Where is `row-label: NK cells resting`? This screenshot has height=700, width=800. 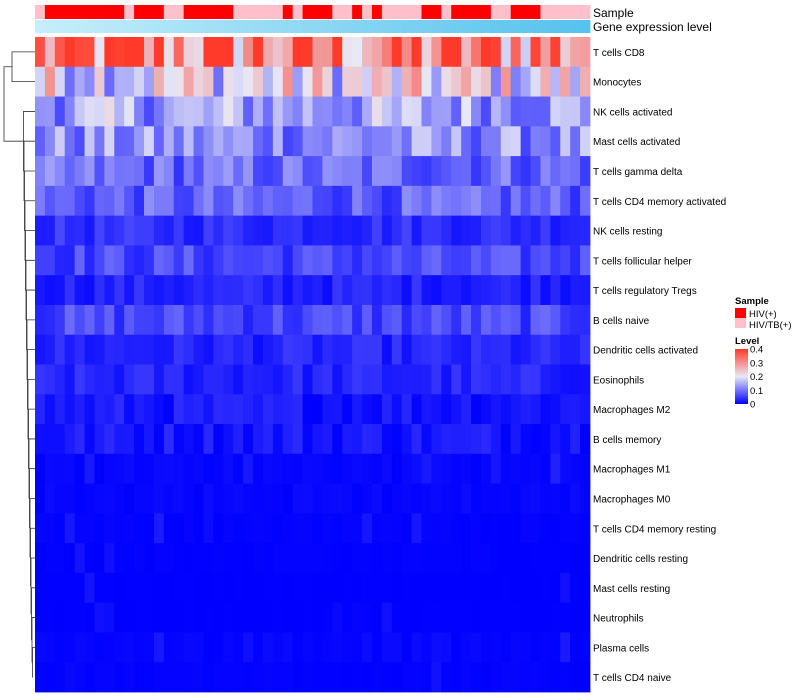
row-label: NK cells resting is located at coordinates (627, 232).